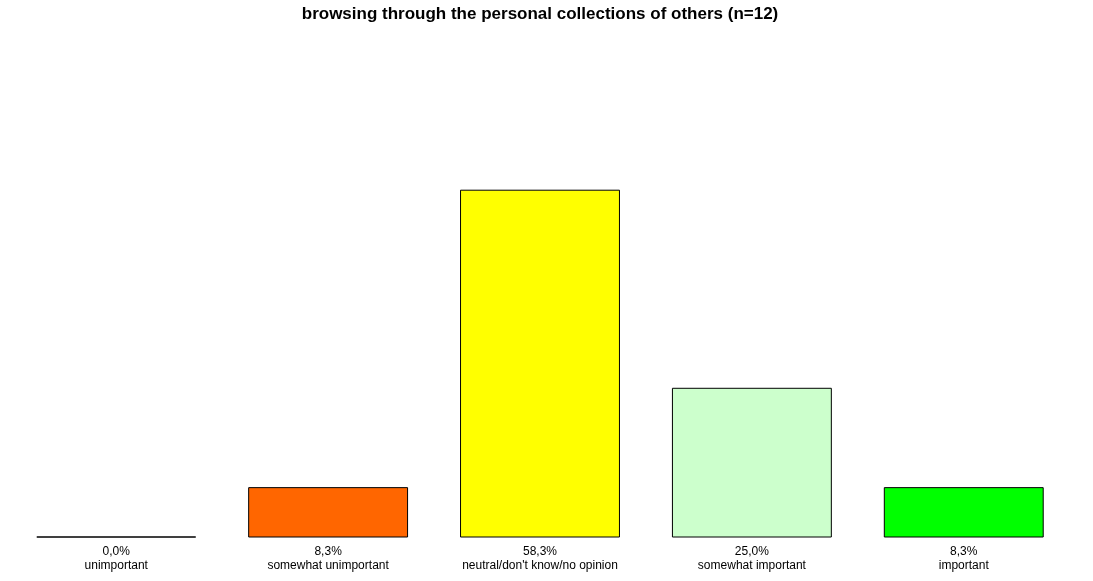 The image size is (1093, 581). What do you see at coordinates (116, 564) in the screenshot?
I see `x-tick-label: unimportant` at bounding box center [116, 564].